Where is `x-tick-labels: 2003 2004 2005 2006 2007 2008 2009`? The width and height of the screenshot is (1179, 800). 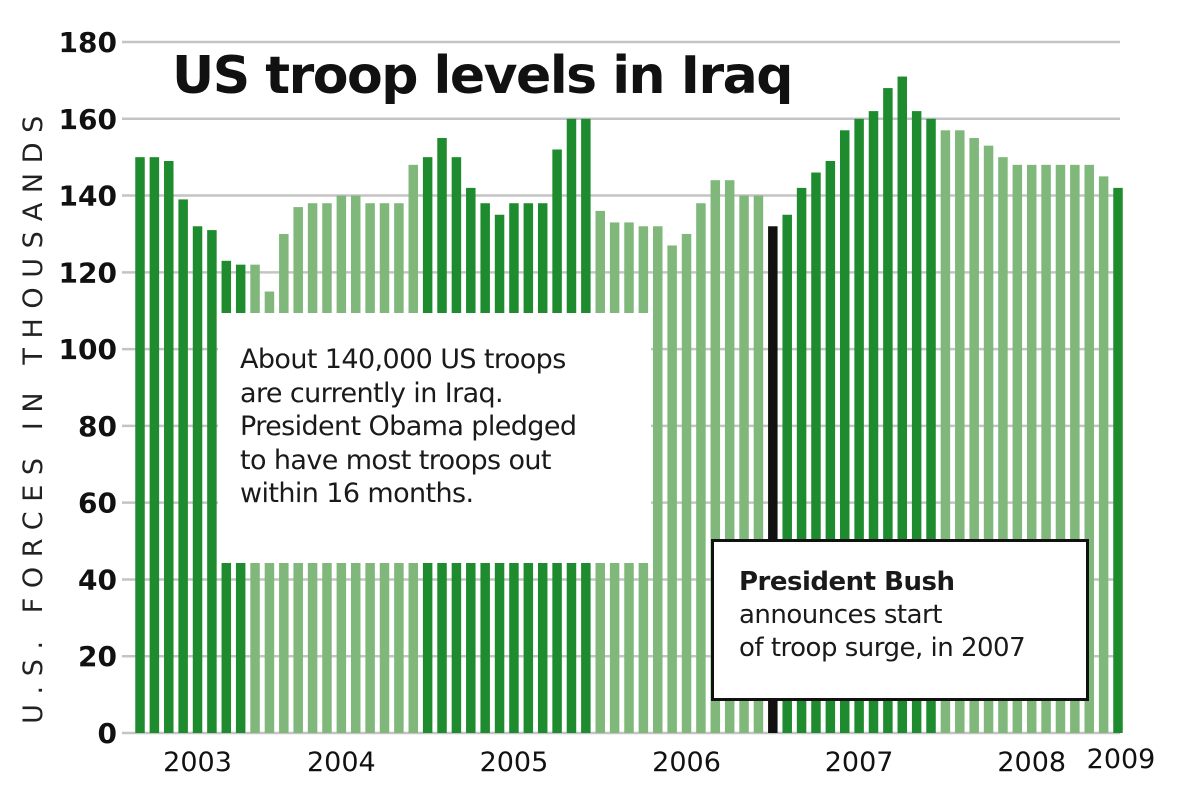
x-tick-labels: 2003 2004 2005 2006 2007 2008 2009 is located at coordinates (659, 761).